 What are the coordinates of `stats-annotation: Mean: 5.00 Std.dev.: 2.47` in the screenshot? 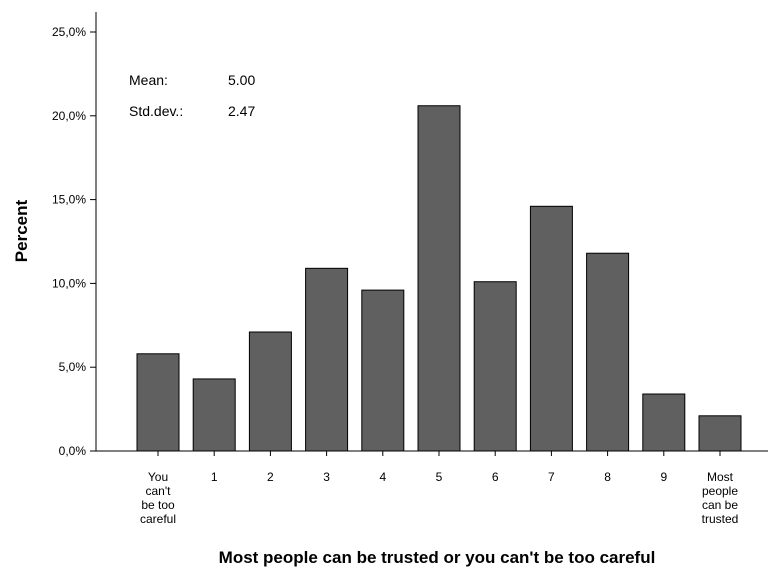 It's located at (192, 95).